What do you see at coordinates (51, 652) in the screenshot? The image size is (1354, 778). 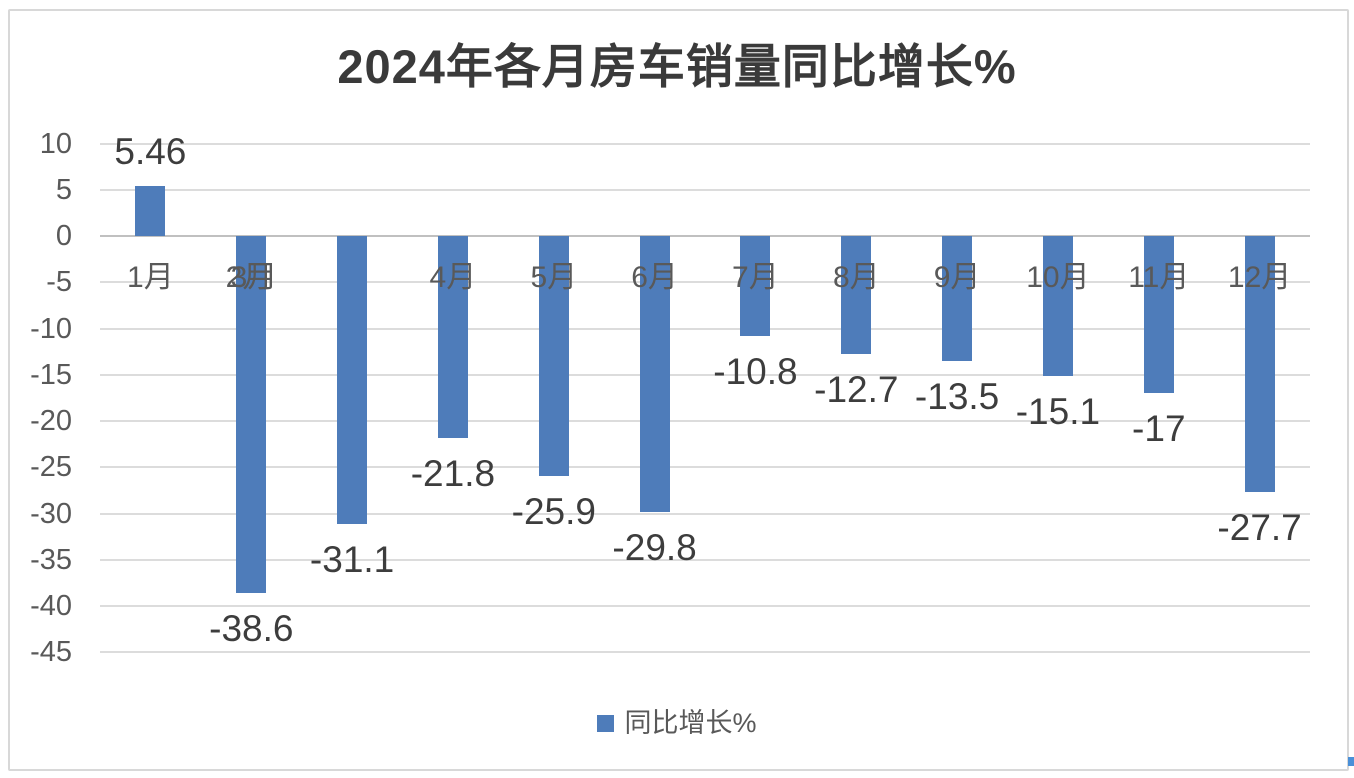 I see `y-axis-tick-label: -45` at bounding box center [51, 652].